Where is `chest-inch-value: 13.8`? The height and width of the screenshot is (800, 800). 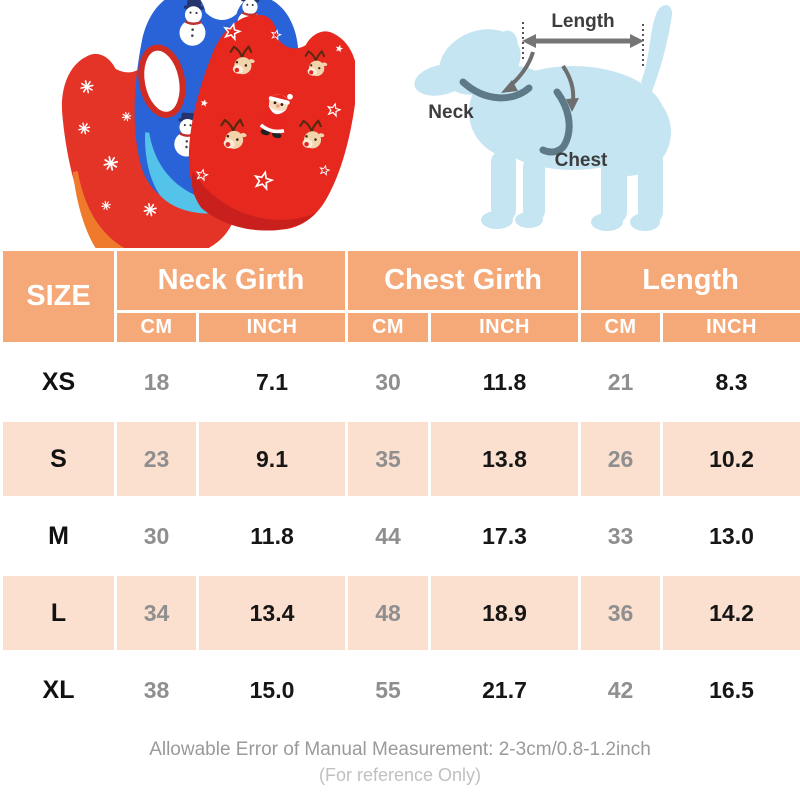
chest-inch-value: 13.8 is located at coordinates (505, 459).